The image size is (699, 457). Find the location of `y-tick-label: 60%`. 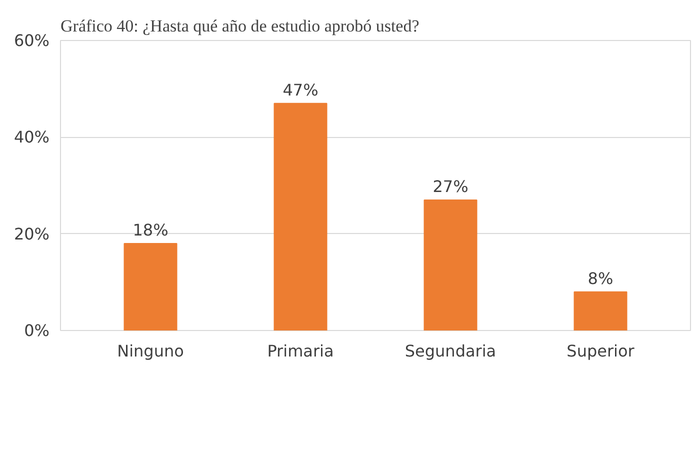

y-tick-label: 60% is located at coordinates (32, 40).